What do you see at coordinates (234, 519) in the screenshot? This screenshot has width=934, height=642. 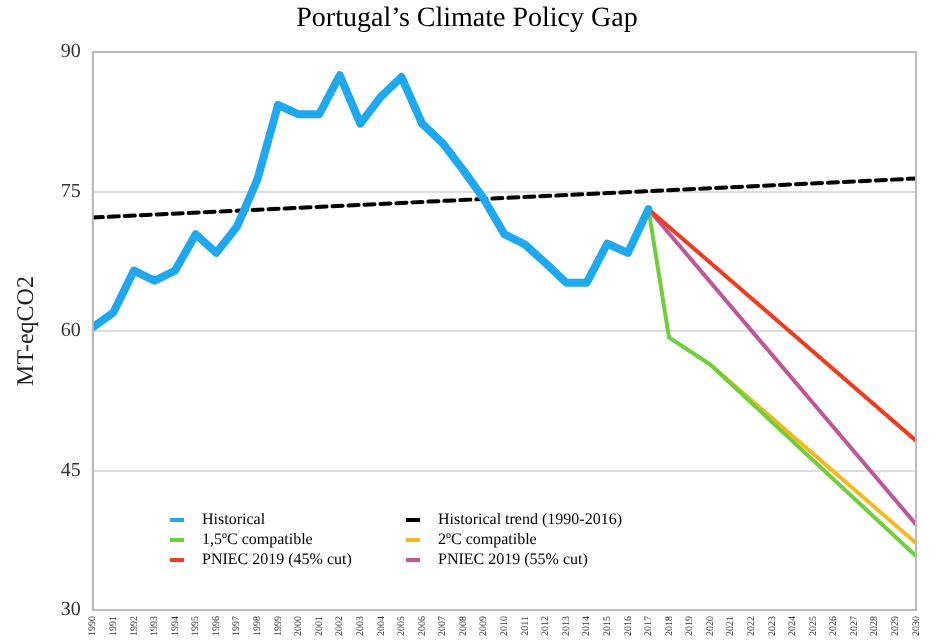 I see `legend-label: Historical` at bounding box center [234, 519].